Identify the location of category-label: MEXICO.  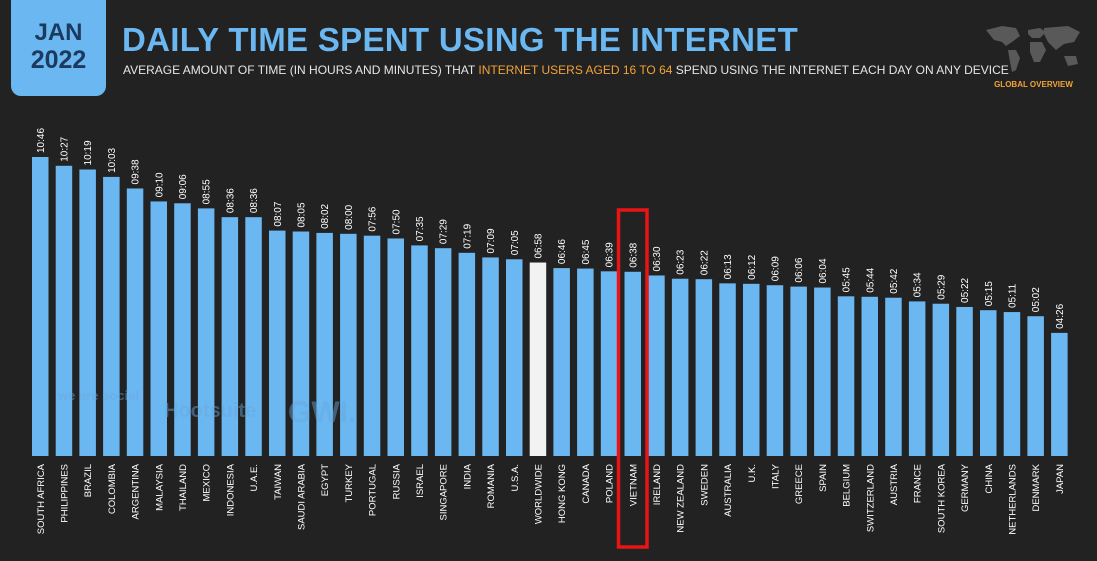
(207, 482).